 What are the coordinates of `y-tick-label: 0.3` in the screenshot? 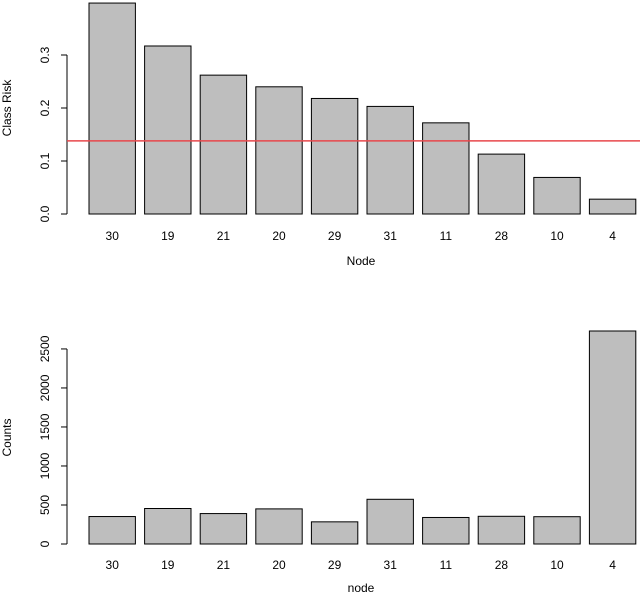 It's located at (45, 54).